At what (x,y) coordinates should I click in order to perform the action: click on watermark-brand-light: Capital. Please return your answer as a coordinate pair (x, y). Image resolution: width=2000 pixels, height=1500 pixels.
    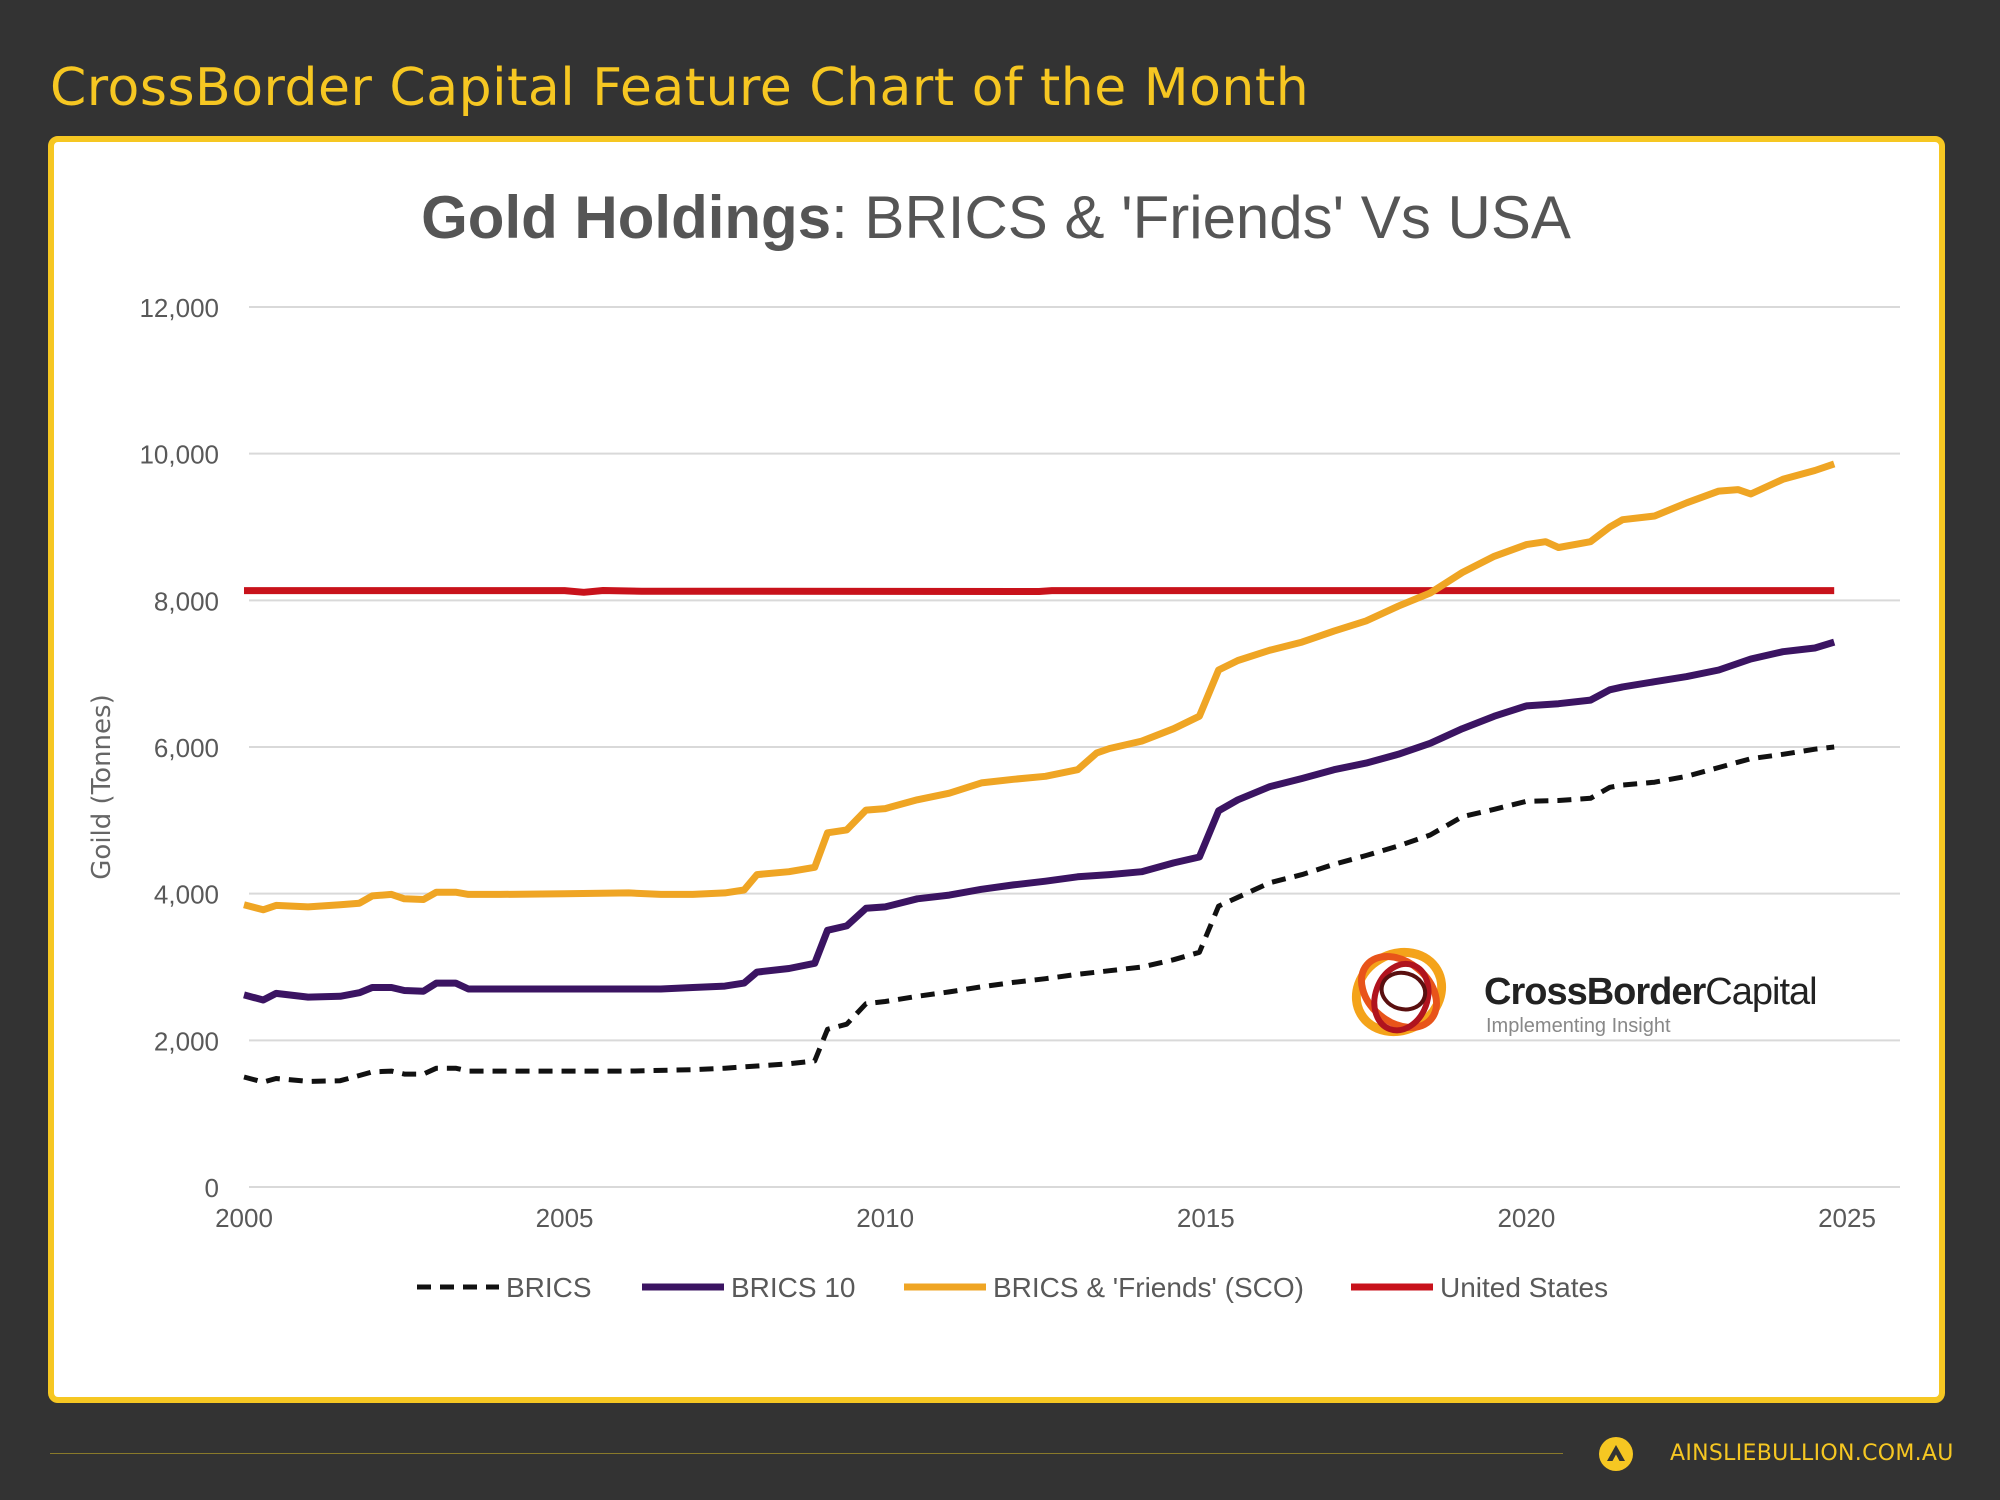
    Looking at the image, I should click on (1760, 992).